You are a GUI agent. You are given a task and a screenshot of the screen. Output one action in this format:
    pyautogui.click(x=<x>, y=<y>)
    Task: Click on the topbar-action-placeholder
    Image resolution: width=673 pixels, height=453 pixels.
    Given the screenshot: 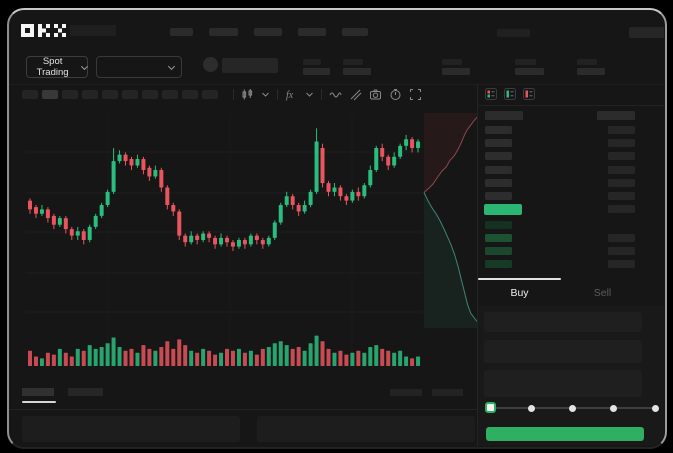 What is the action you would take?
    pyautogui.click(x=513, y=33)
    